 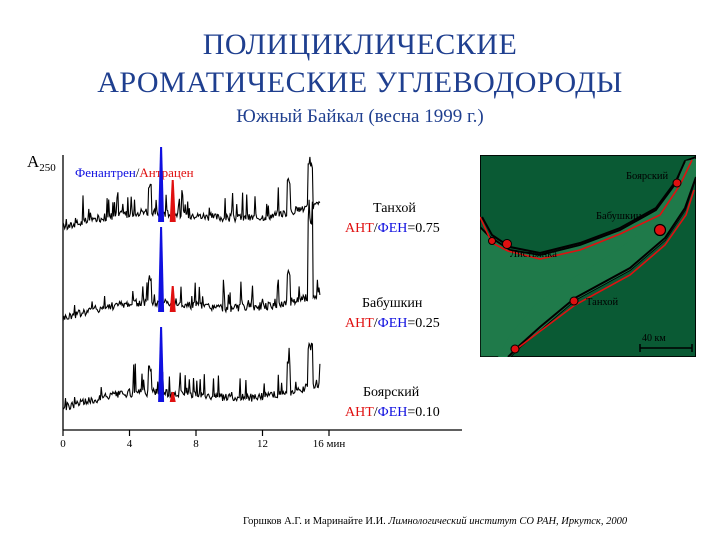 I want to click on map-route, so click(x=586, y=209).